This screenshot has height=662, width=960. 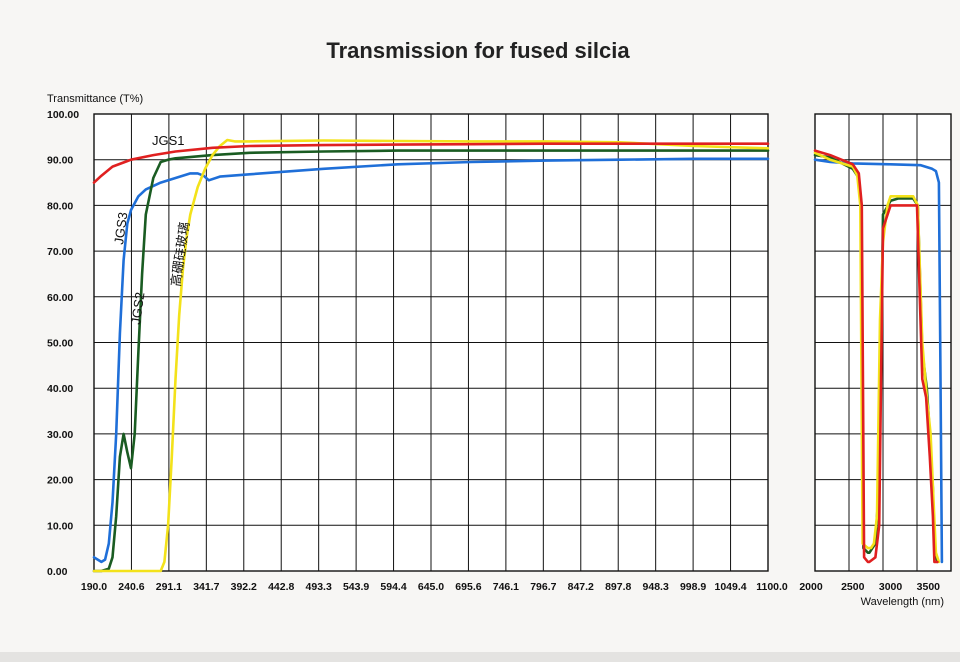 I want to click on y-tick-label: 90.00, so click(x=60, y=161).